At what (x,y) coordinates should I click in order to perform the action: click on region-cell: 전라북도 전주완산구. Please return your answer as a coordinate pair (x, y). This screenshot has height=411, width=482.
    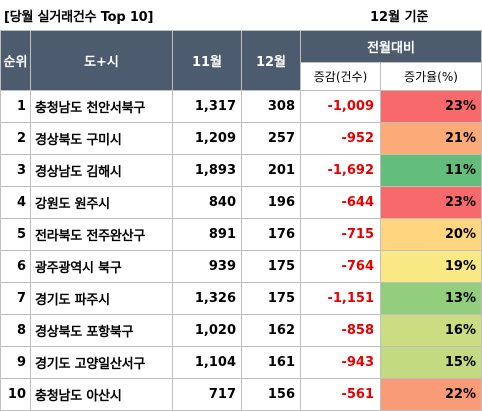
    Looking at the image, I should click on (101, 234).